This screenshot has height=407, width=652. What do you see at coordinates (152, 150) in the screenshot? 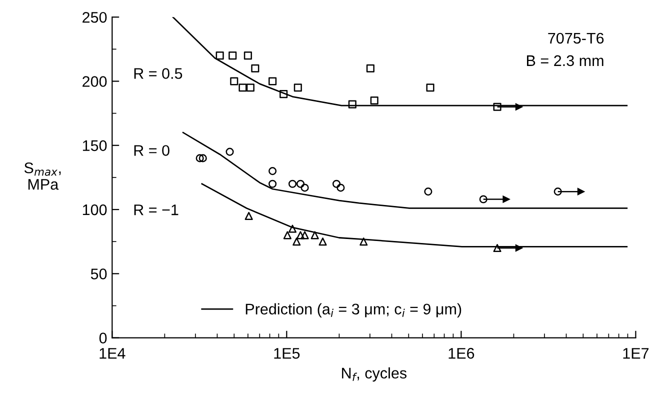
I see `annotation: R = 0` at bounding box center [152, 150].